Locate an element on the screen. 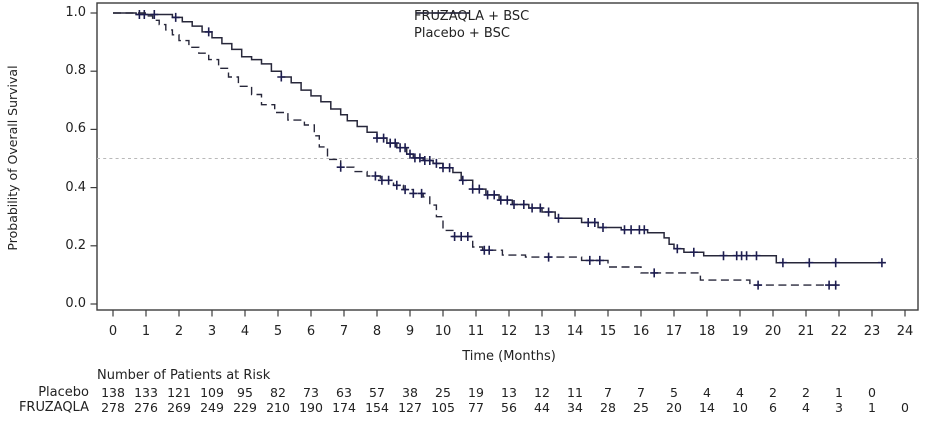 The height and width of the screenshot is (425, 926). x-tick-label: 7 is located at coordinates (344, 331).